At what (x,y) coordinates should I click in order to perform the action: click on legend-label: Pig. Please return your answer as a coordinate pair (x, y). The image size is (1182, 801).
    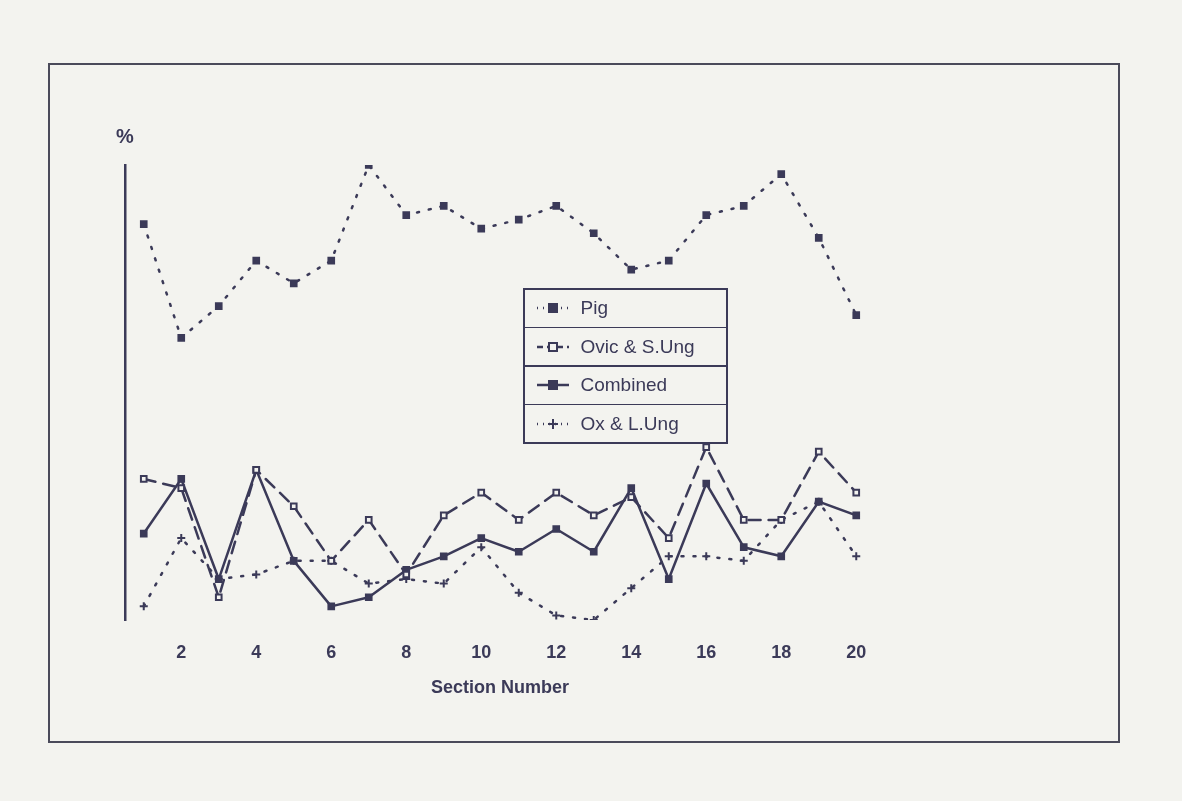
    Looking at the image, I should click on (594, 308).